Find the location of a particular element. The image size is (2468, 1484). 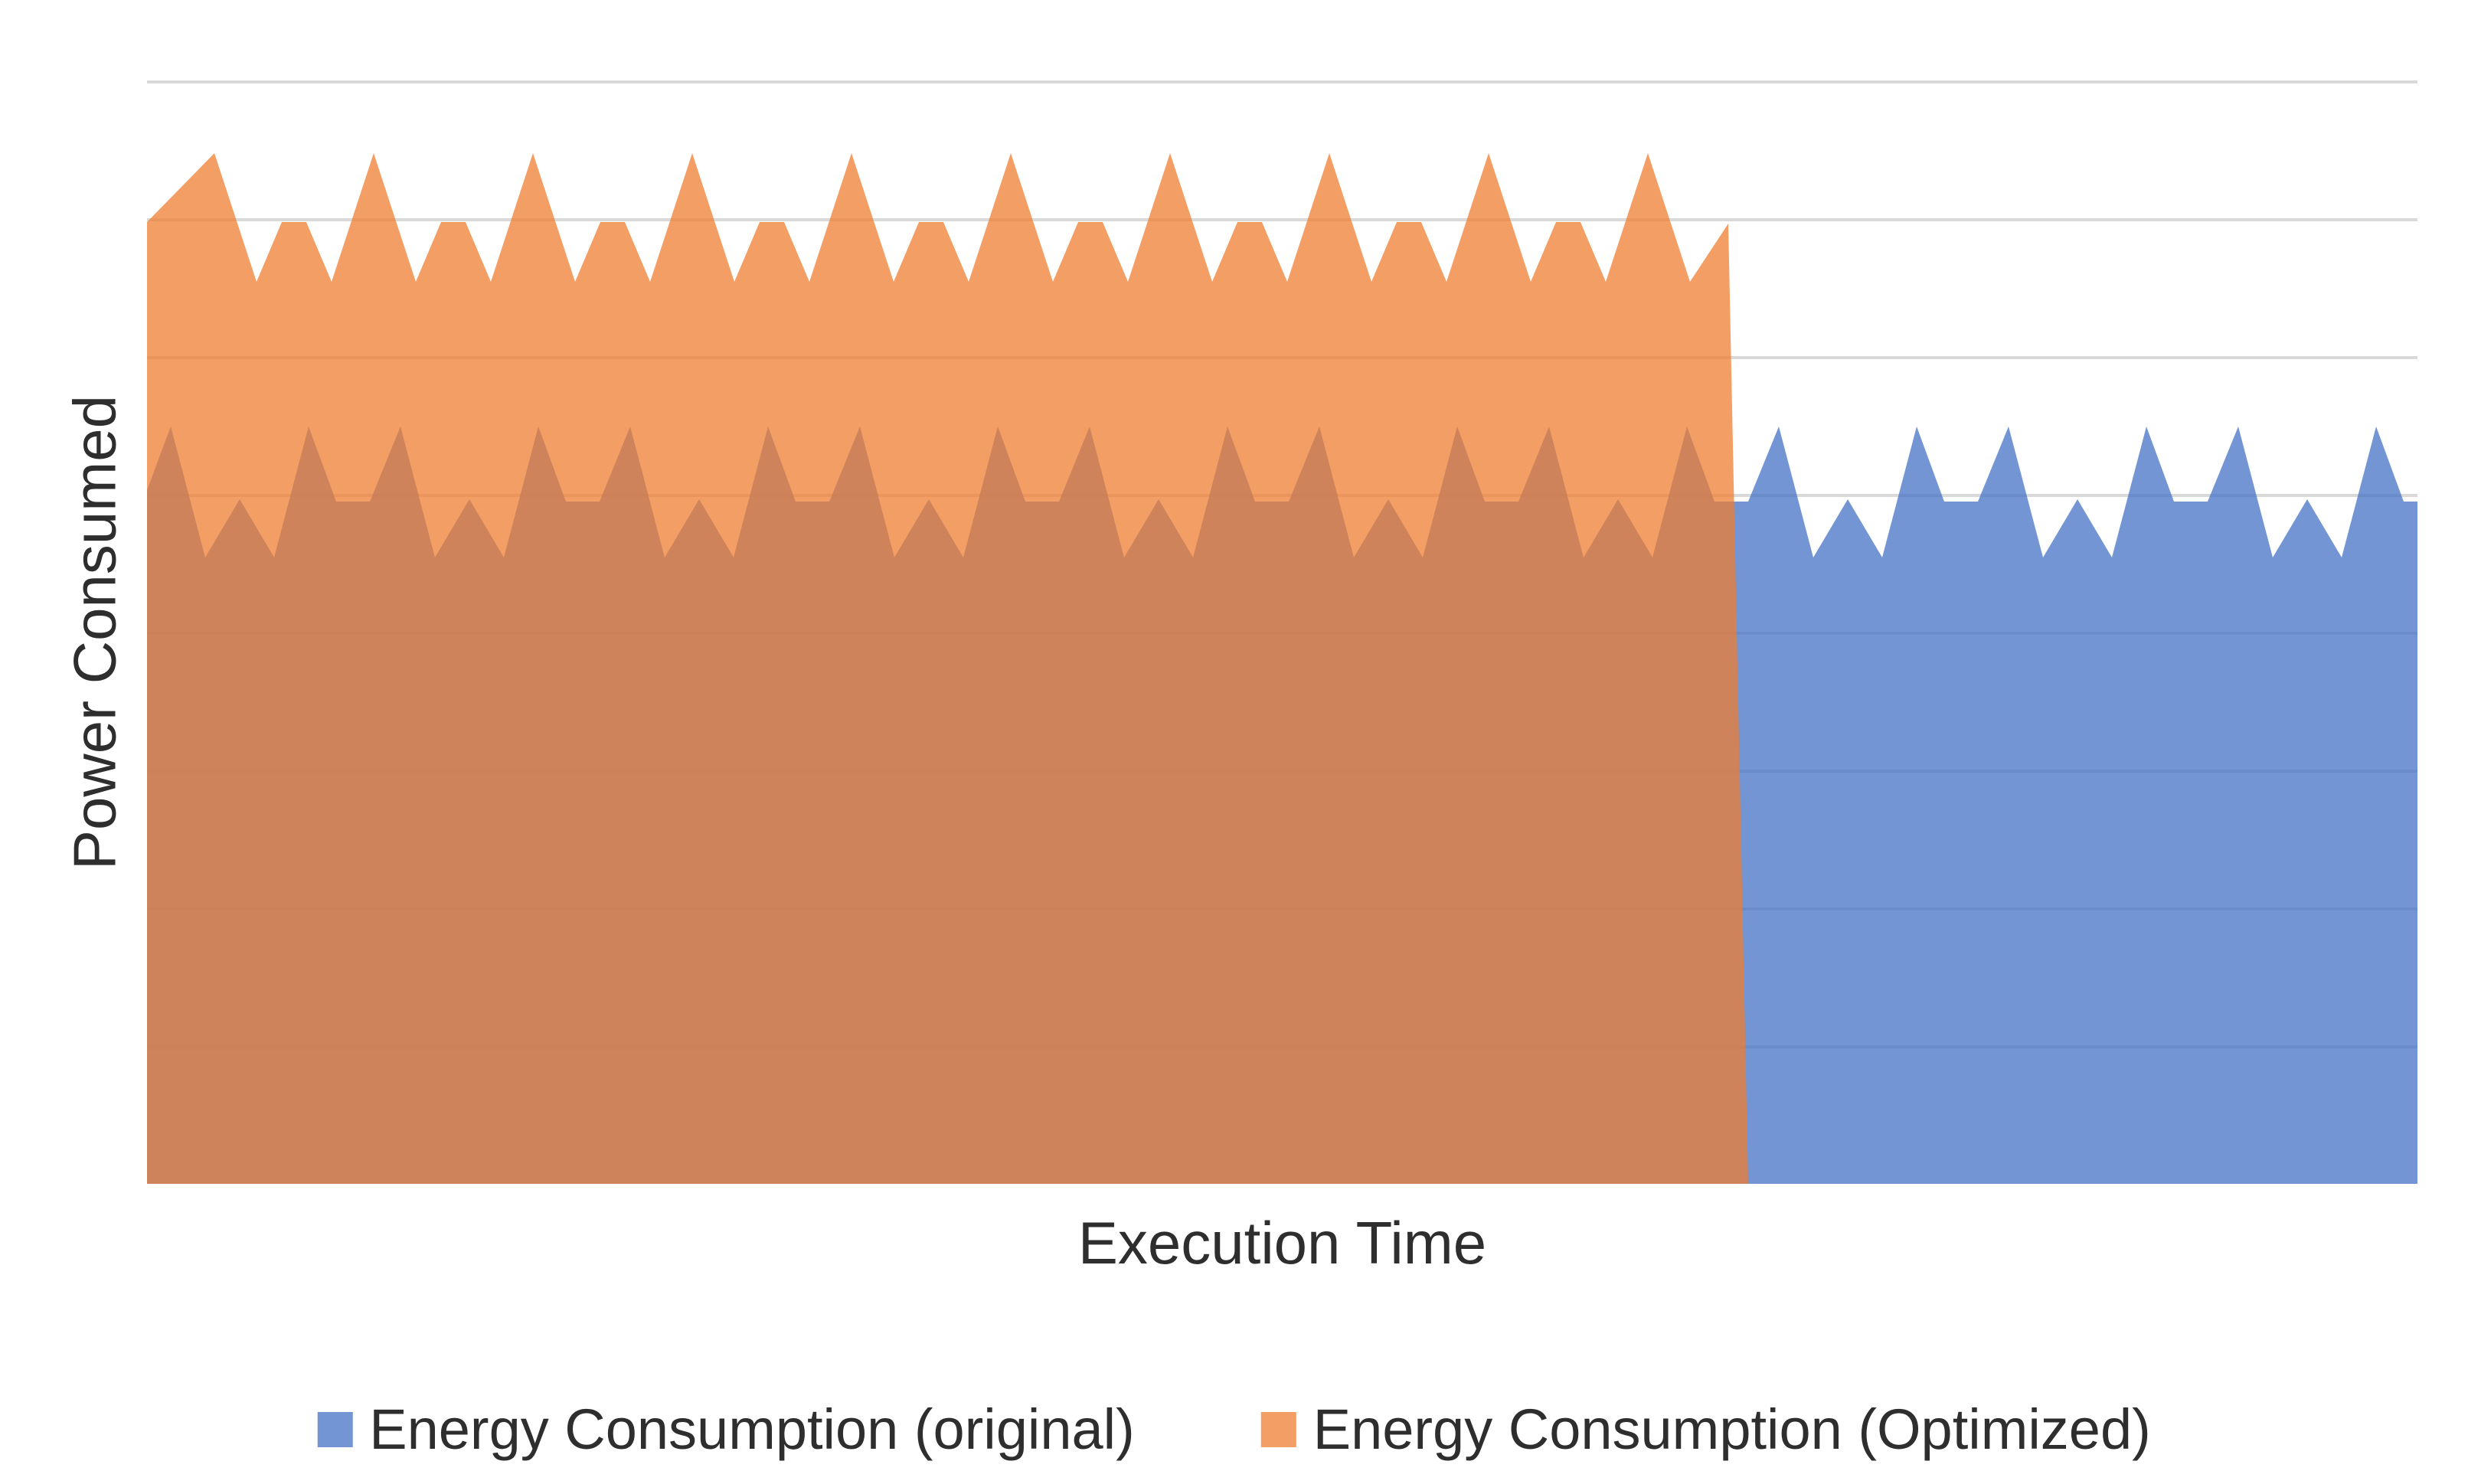

legend-item-original: Energy Consumption (original) is located at coordinates (726, 1429).